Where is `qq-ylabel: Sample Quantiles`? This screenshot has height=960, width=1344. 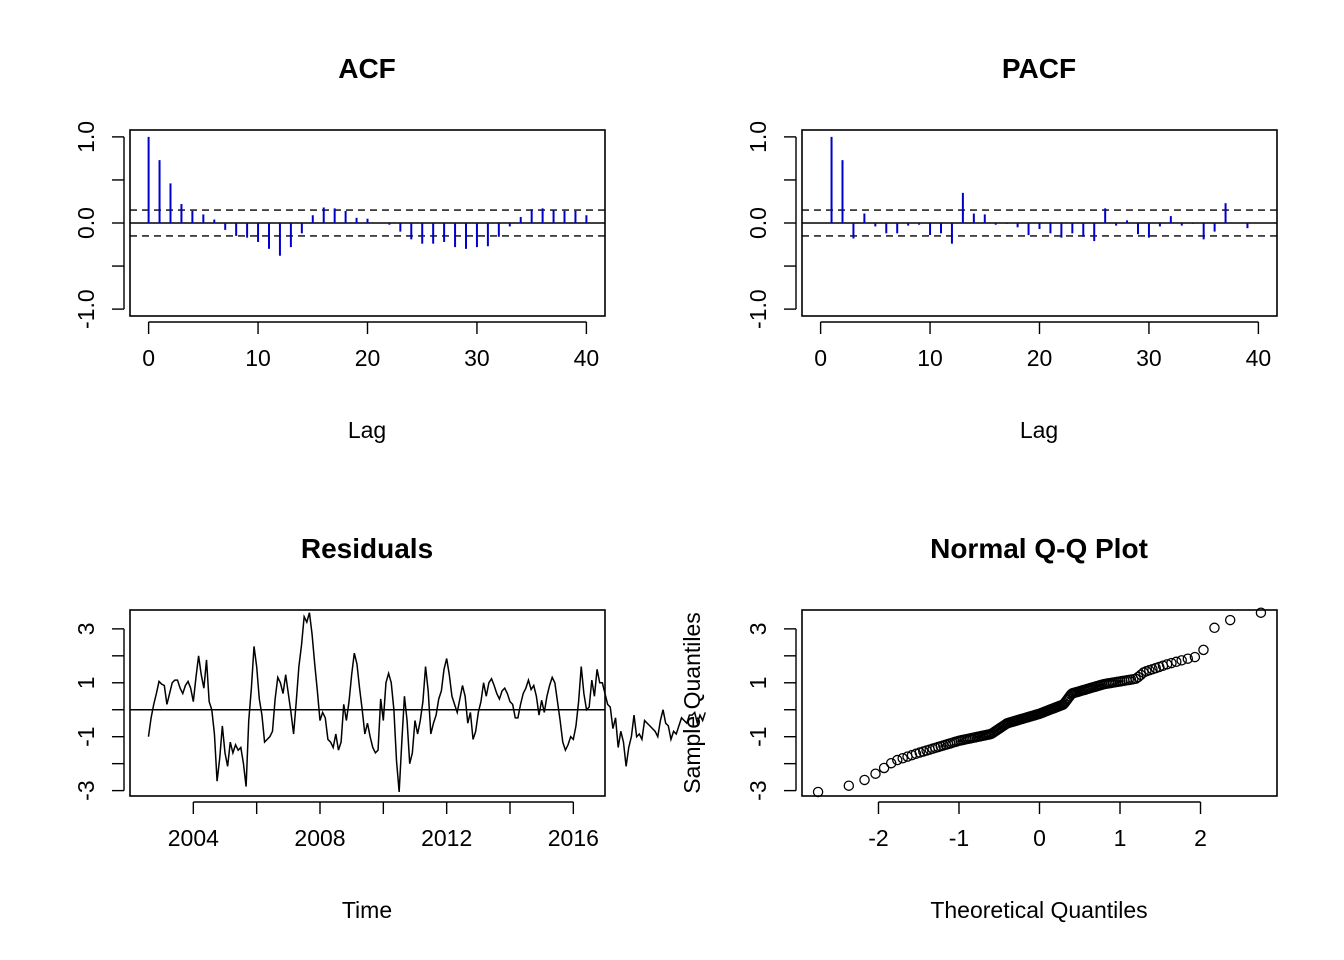 qq-ylabel: Sample Quantiles is located at coordinates (692, 703).